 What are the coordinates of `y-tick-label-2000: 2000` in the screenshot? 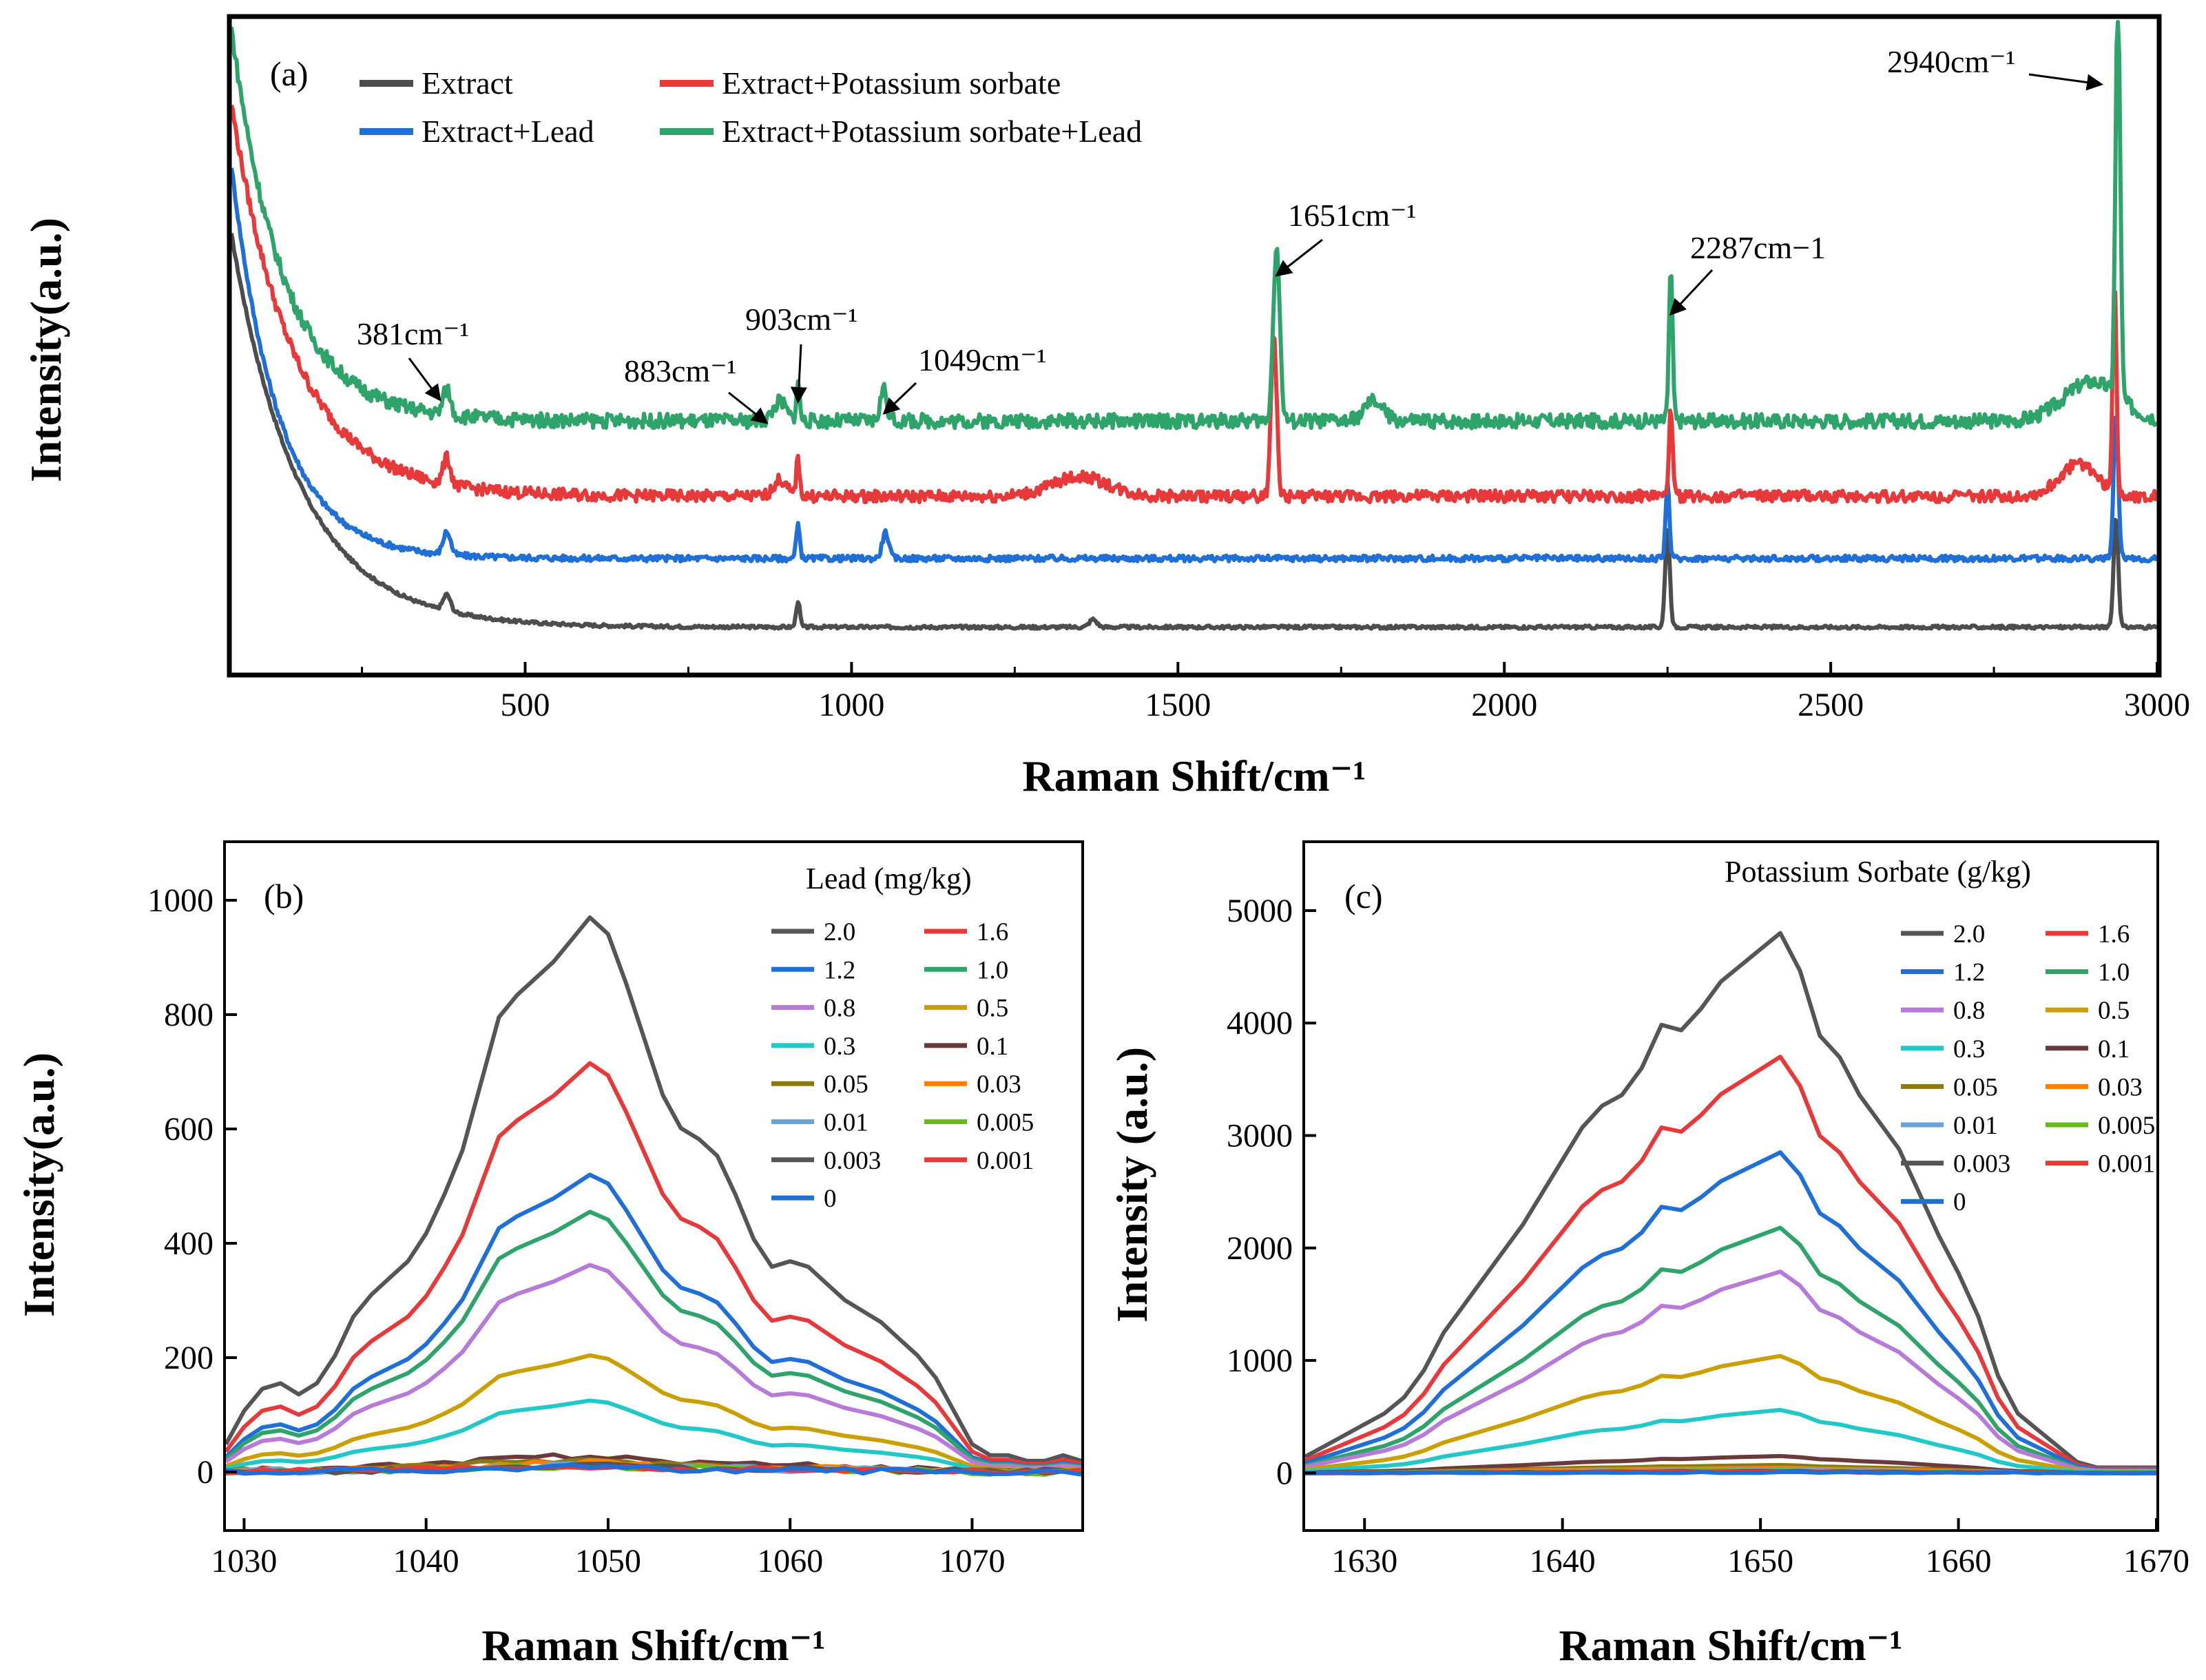 It's located at (1260, 1248).